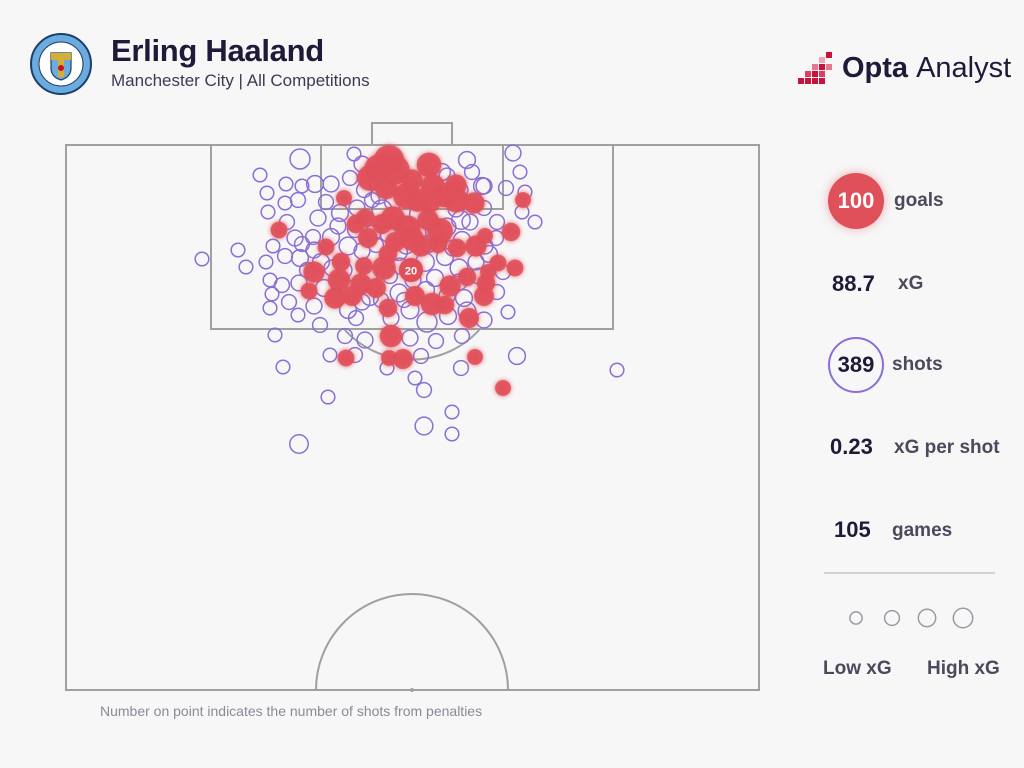 This screenshot has width=1024, height=768. What do you see at coordinates (857, 668) in the screenshot?
I see `legend-low-xg-label: Low xG` at bounding box center [857, 668].